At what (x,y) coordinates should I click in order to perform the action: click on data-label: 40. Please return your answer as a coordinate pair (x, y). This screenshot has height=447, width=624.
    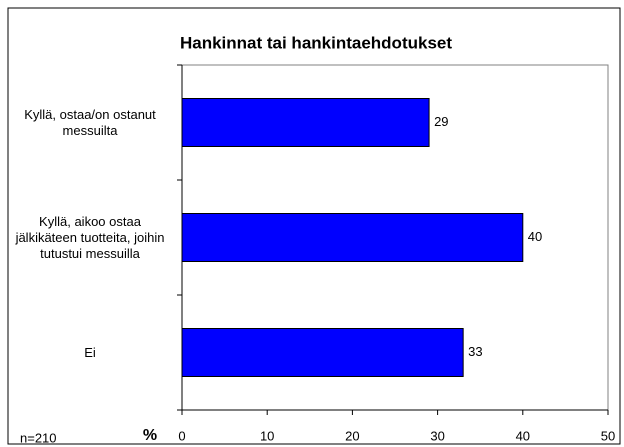
    Looking at the image, I should click on (535, 236).